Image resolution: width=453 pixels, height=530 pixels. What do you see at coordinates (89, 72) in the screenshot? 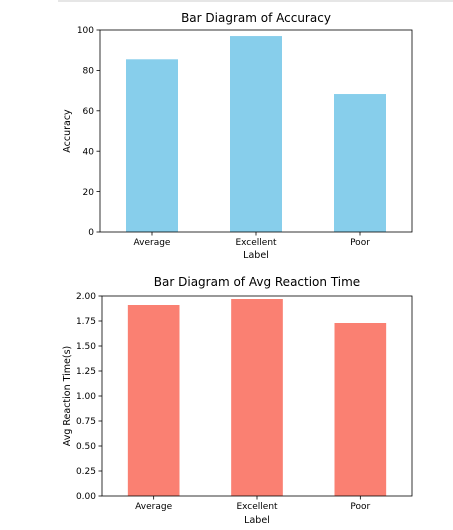
I see `y-tick-label: 80` at bounding box center [89, 72].